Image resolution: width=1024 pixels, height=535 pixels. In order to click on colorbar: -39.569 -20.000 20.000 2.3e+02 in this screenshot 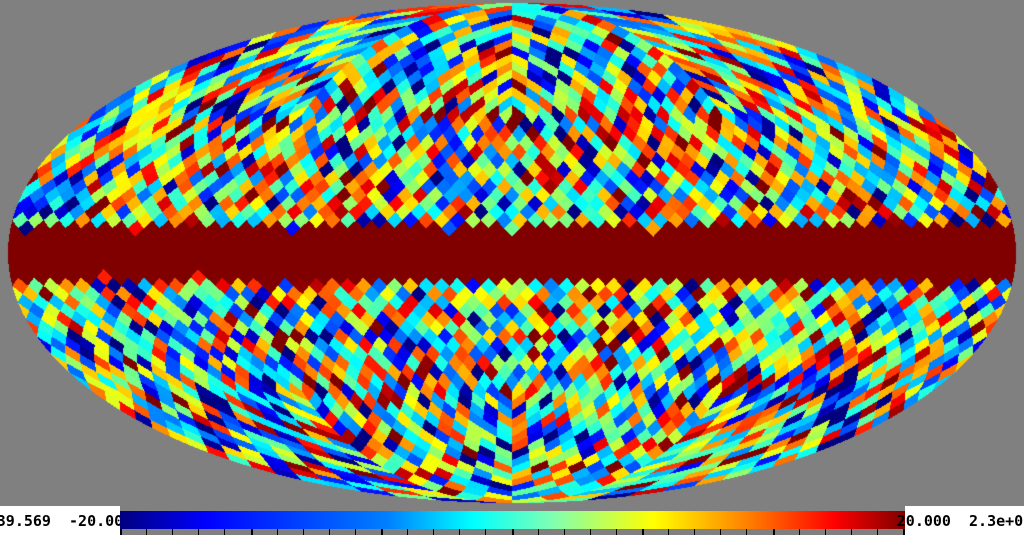, I will do `click(512, 520)`.